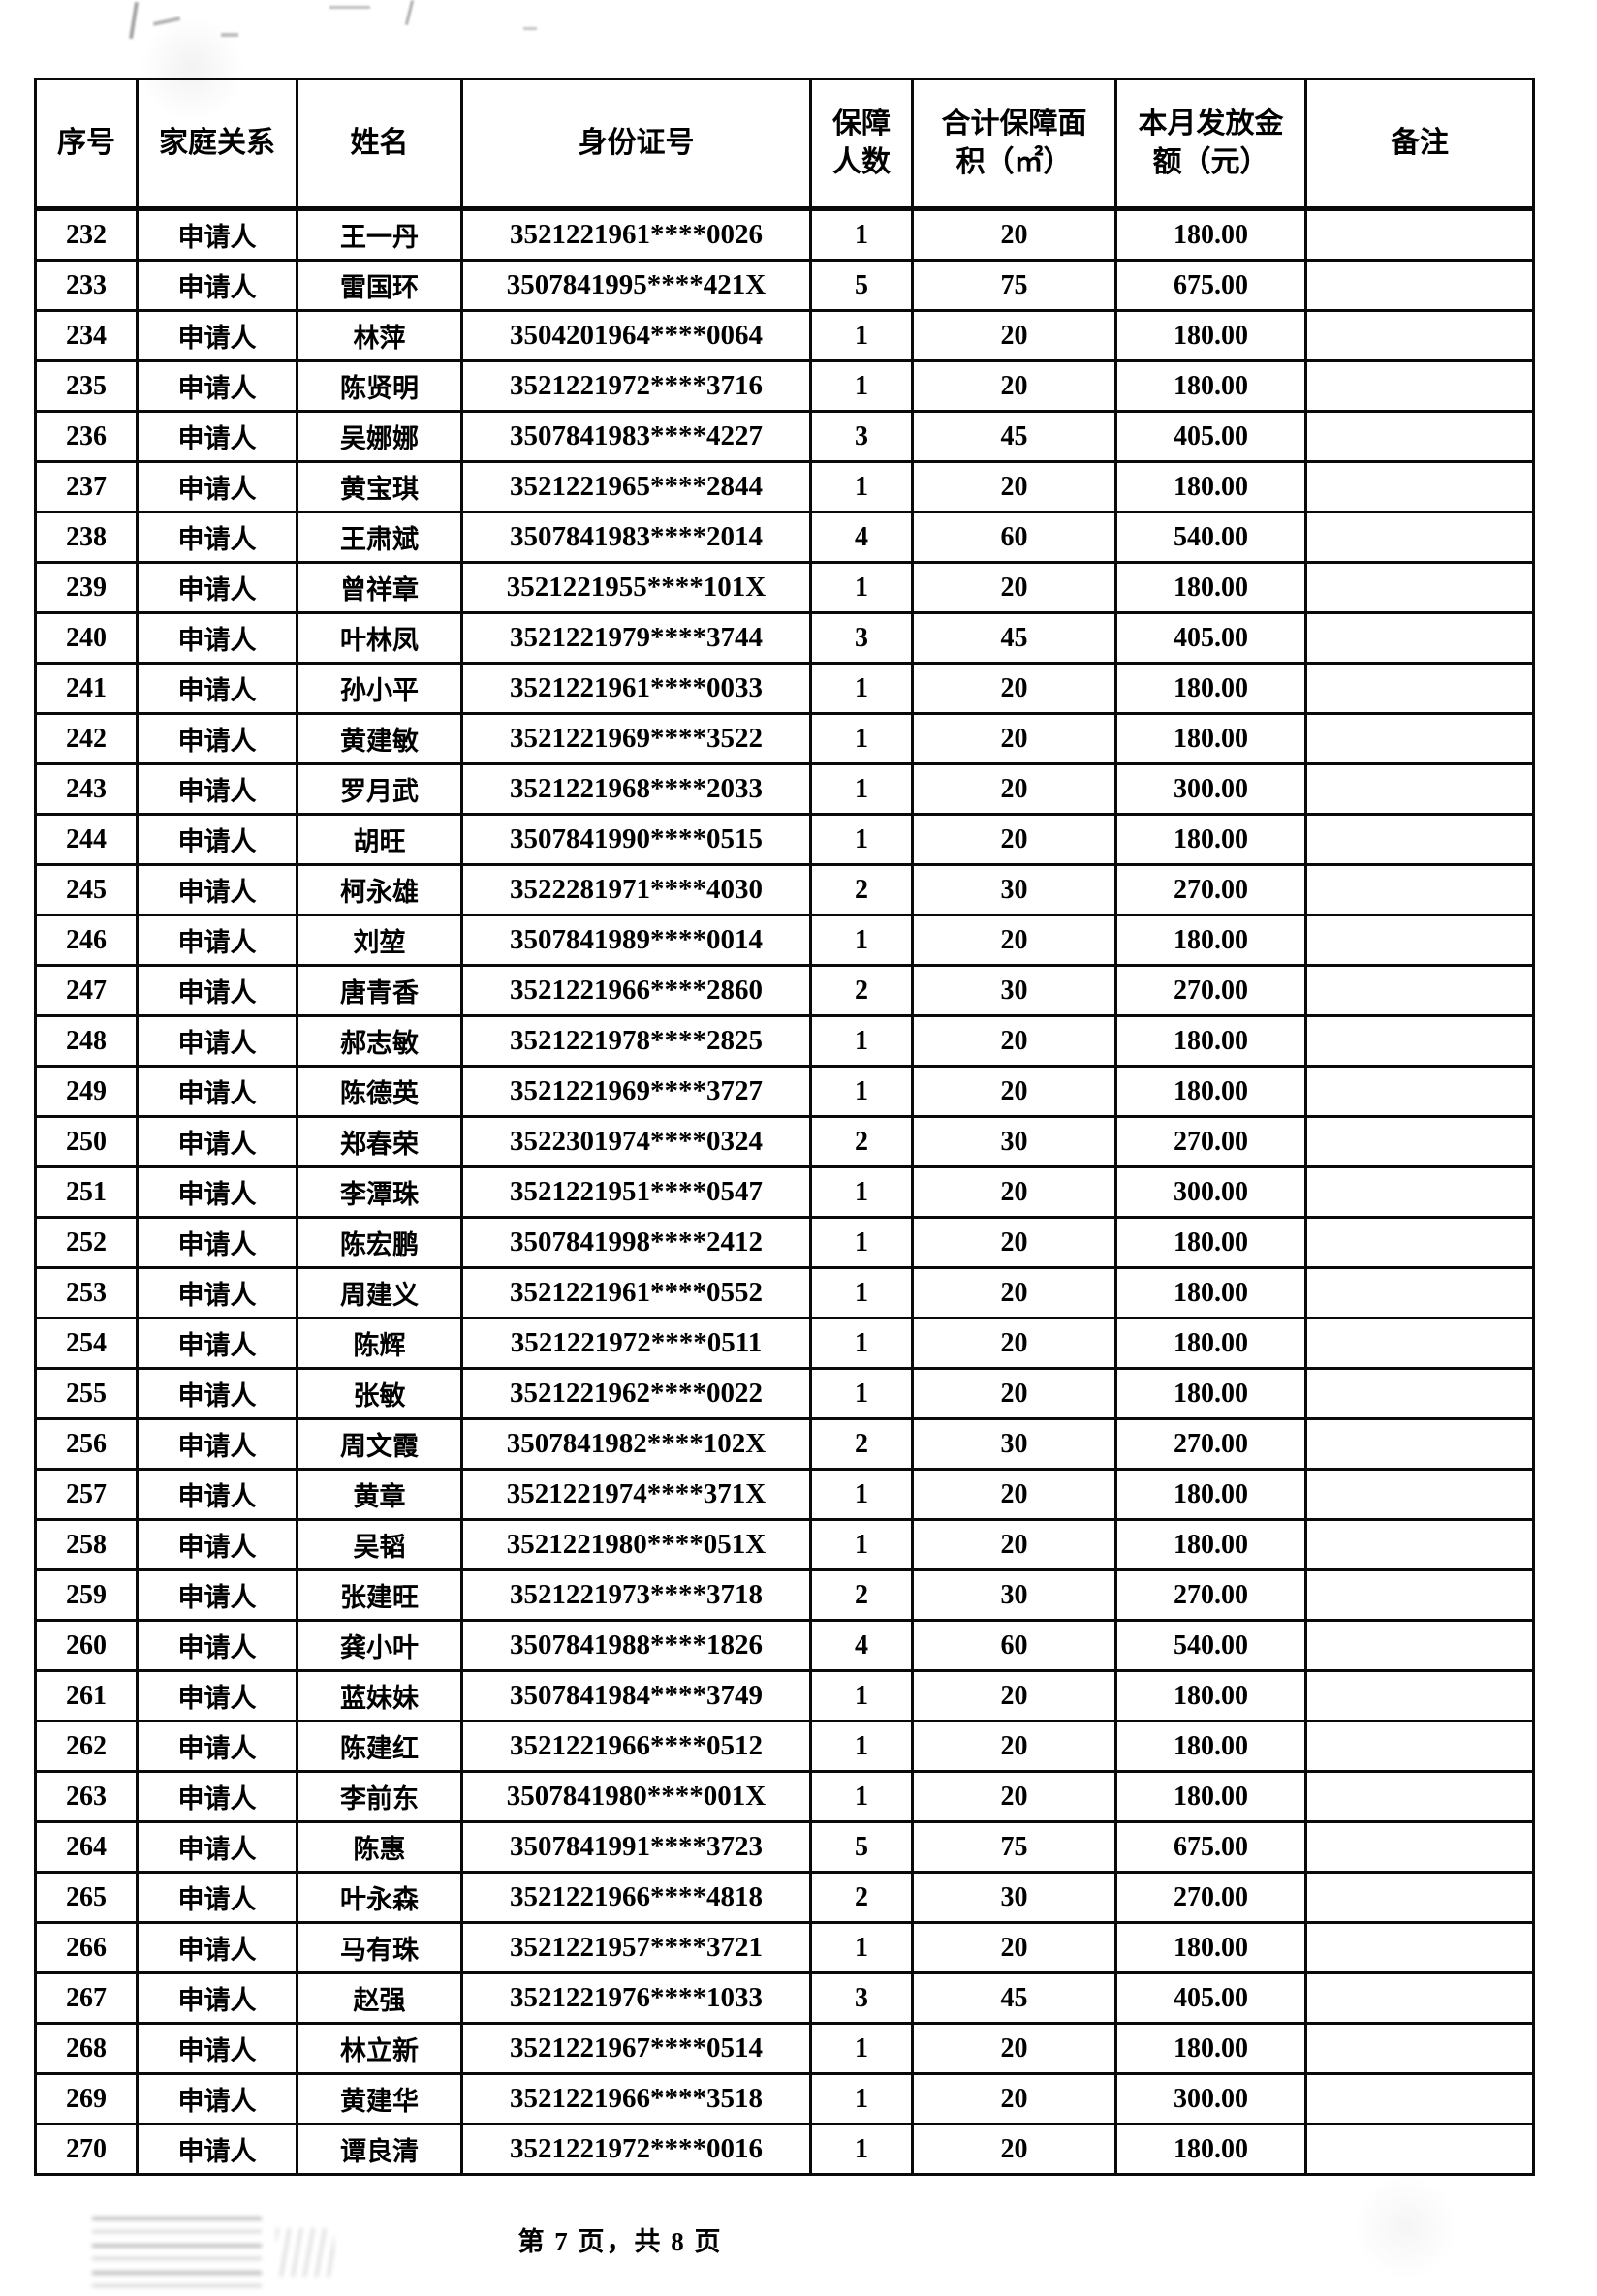  What do you see at coordinates (636, 1595) in the screenshot?
I see `cell-id-number: 3521221973****3718` at bounding box center [636, 1595].